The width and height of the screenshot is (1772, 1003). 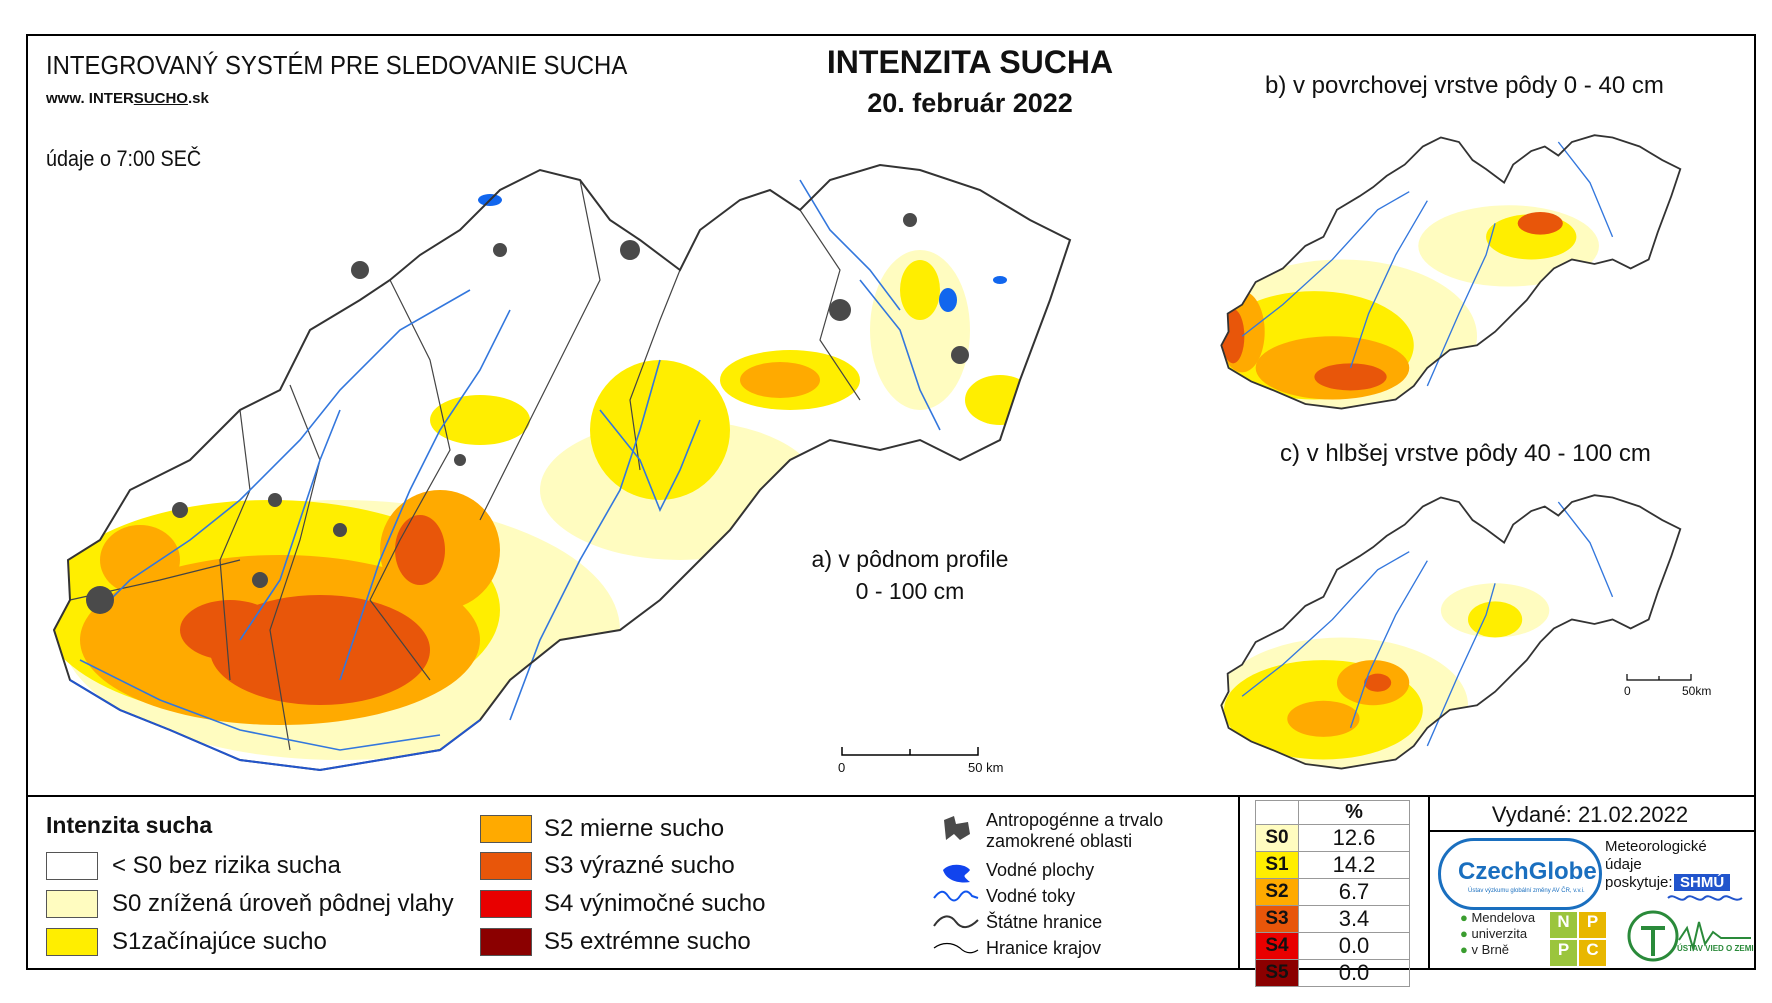 What do you see at coordinates (1656, 846) in the screenshot?
I see `meteo-note-line1: Meteorologické` at bounding box center [1656, 846].